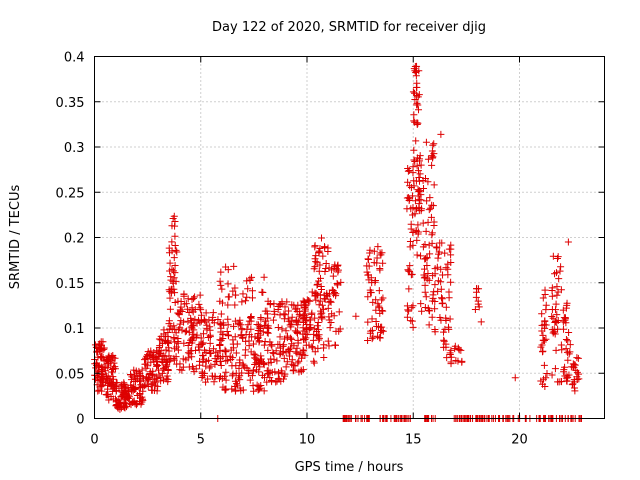  What do you see at coordinates (15, 237) in the screenshot?
I see `y-axis-label: SRMTID / TECUs` at bounding box center [15, 237].